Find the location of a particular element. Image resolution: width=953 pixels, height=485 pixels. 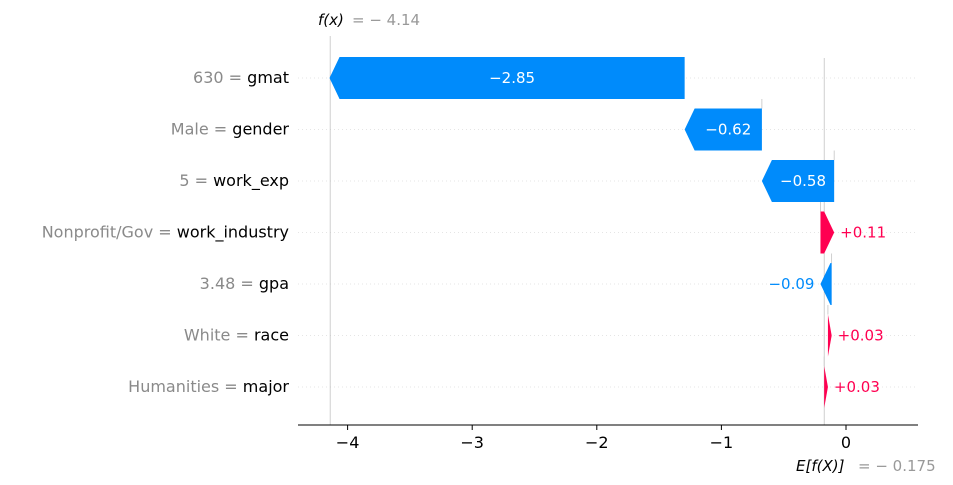

x-tick-label: −2 is located at coordinates (597, 442).